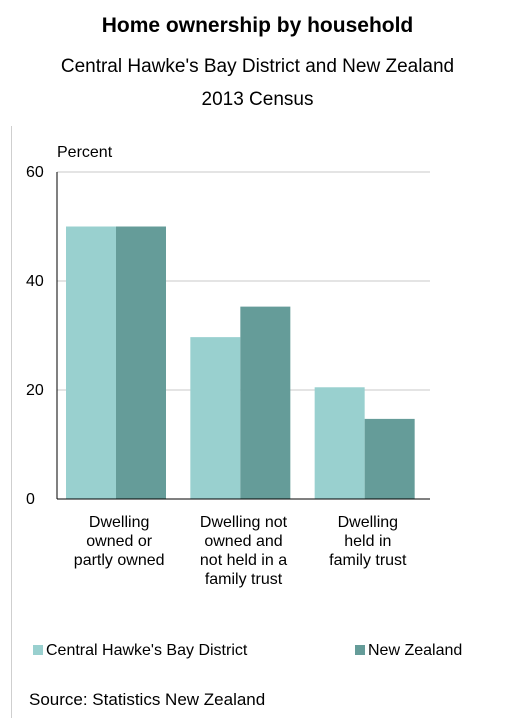 This screenshot has width=515, height=718. What do you see at coordinates (85, 152) in the screenshot?
I see `y-axis-label: Percent` at bounding box center [85, 152].